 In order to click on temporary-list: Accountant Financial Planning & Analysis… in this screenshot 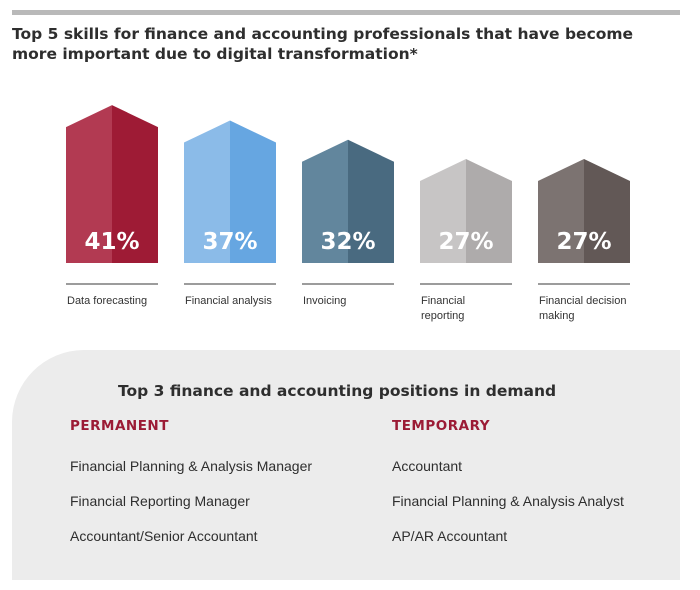, I will do `click(508, 504)`.